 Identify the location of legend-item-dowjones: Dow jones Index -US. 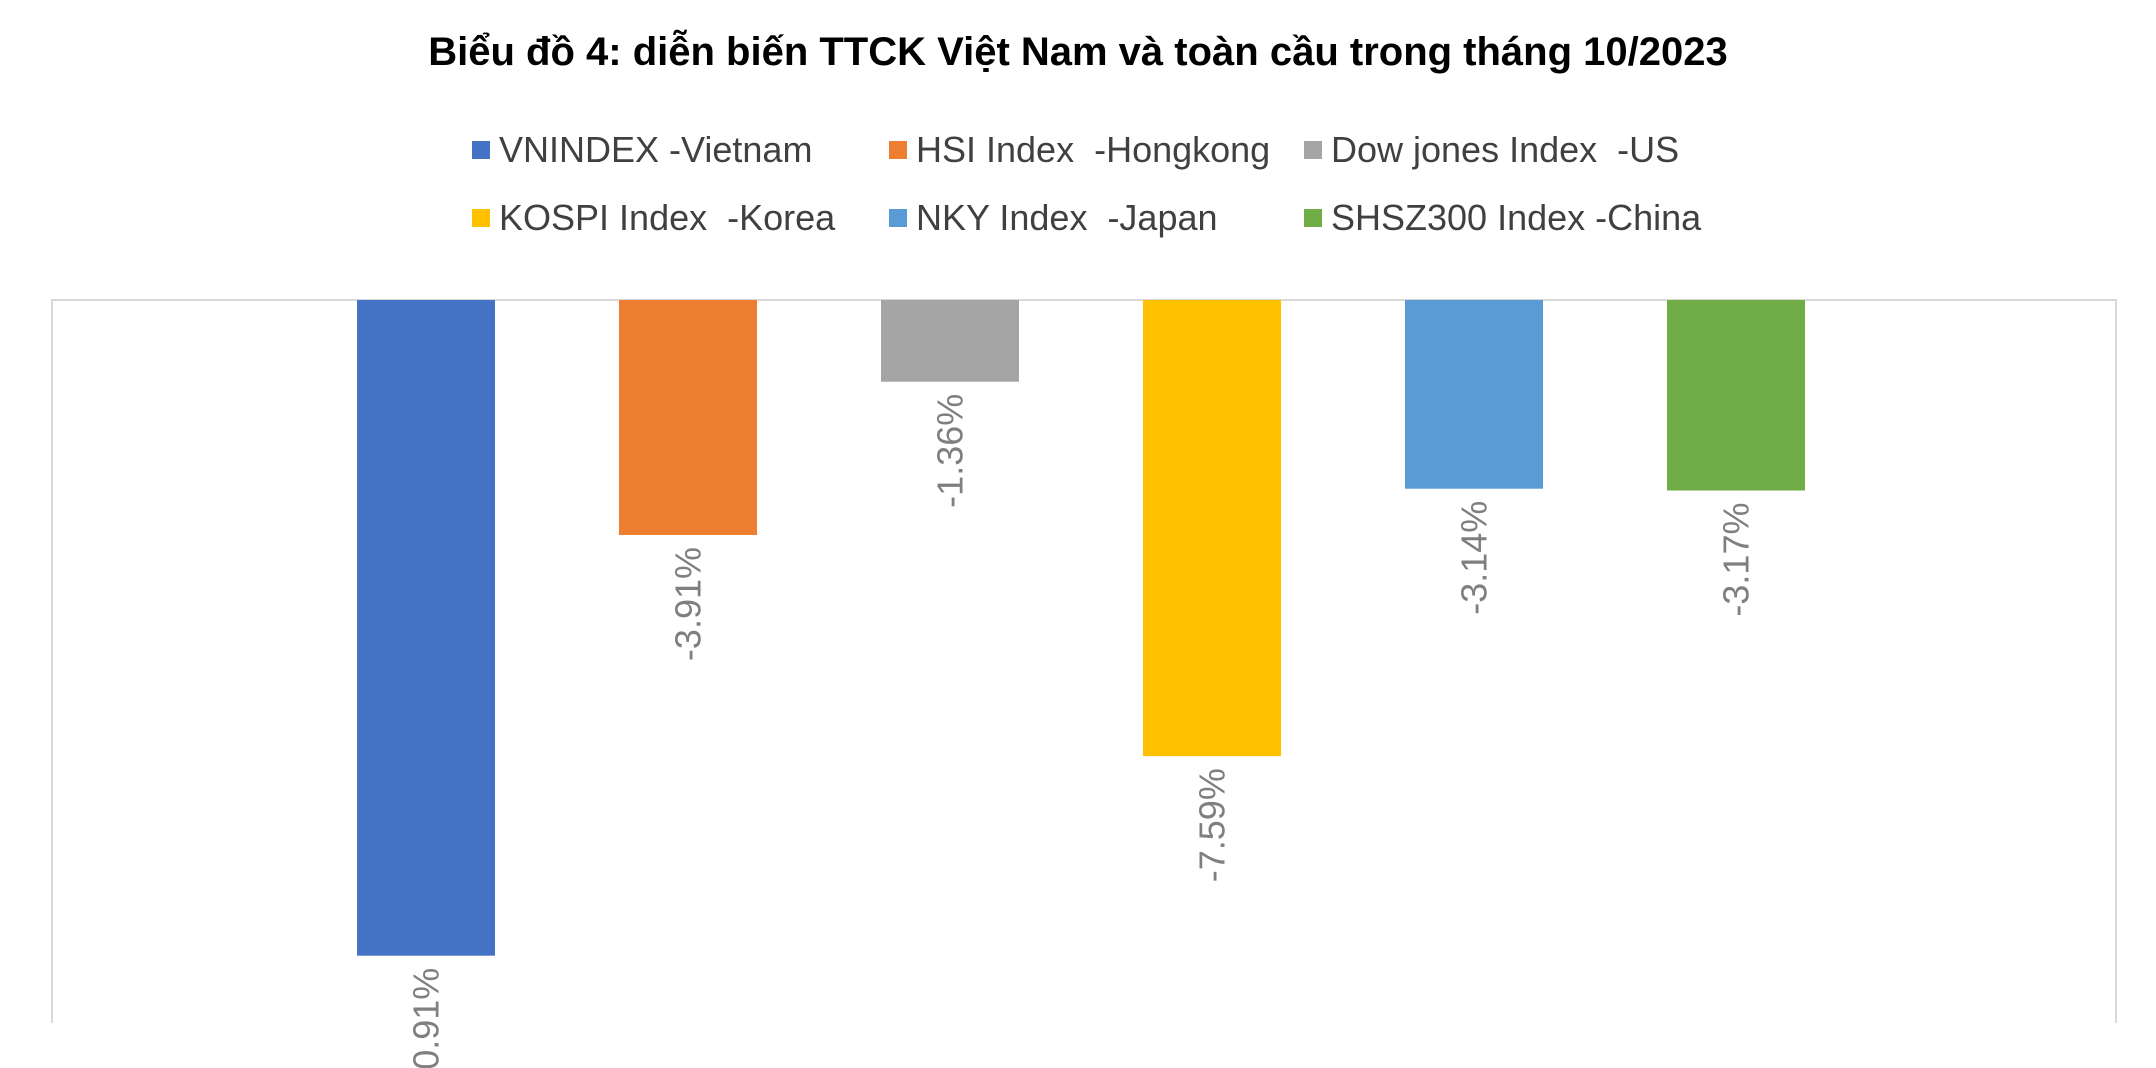
(1491, 150).